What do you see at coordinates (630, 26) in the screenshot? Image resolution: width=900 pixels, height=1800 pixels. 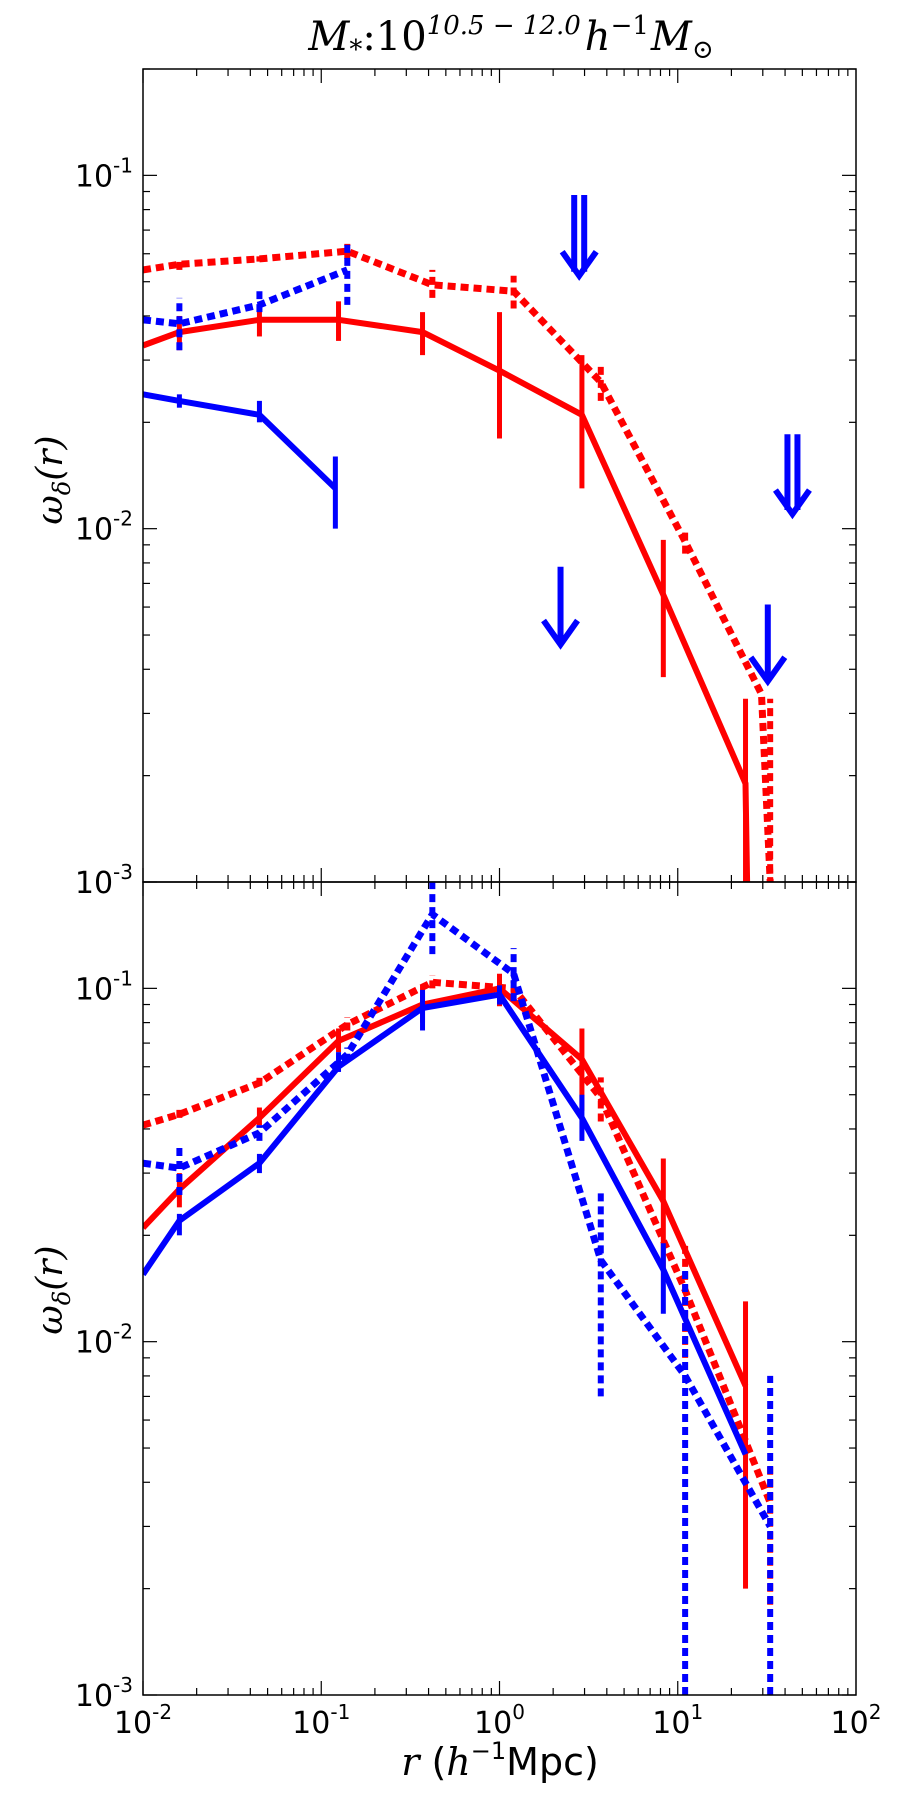 I see `title-hexp: −1` at bounding box center [630, 26].